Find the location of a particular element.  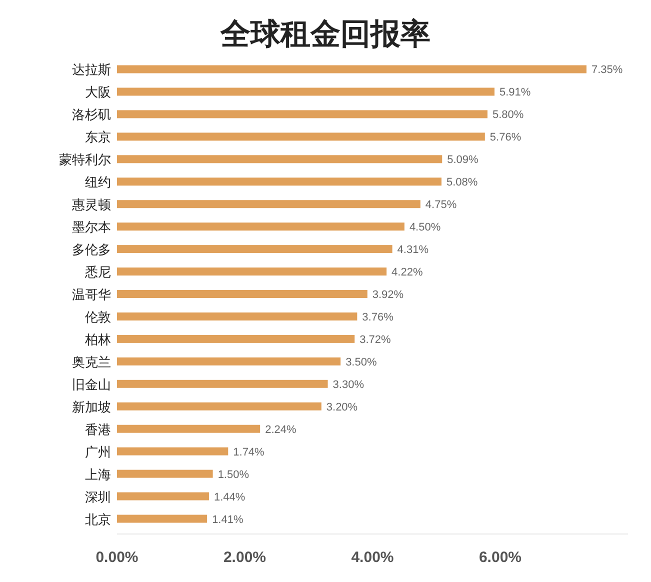

data-label: 3.50% is located at coordinates (361, 362).